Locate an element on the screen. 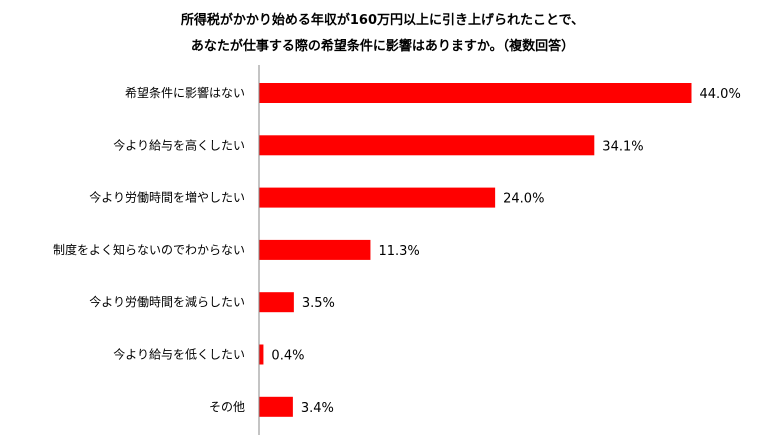 This screenshot has width=765, height=442. data-label: 3.4% is located at coordinates (317, 408).